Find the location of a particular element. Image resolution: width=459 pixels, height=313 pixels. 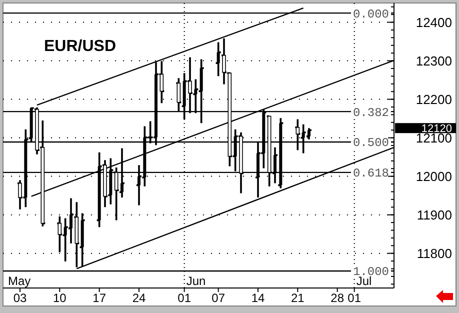

x-tick-label: 07 is located at coordinates (219, 298).